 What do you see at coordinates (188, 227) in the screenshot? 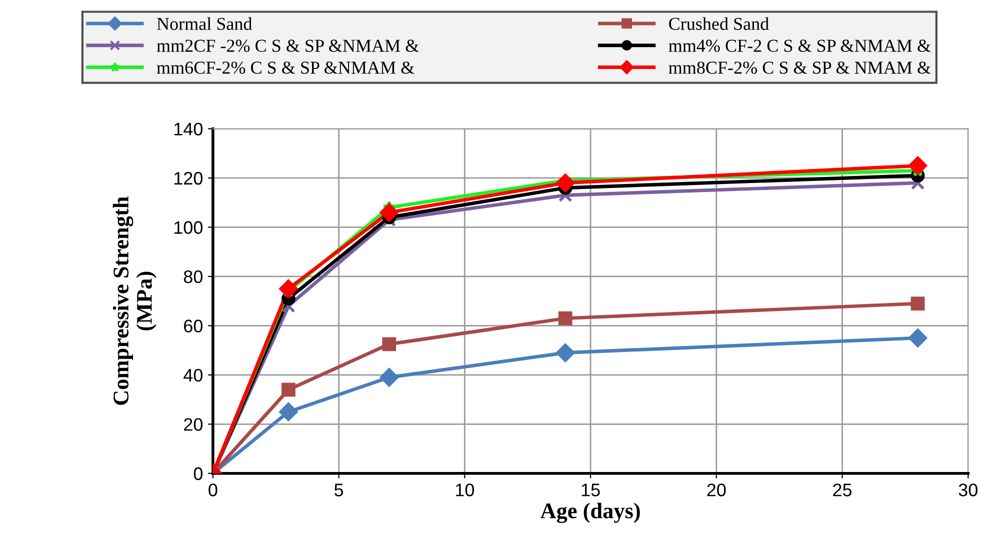
I see `y-tick-label: 100` at bounding box center [188, 227].